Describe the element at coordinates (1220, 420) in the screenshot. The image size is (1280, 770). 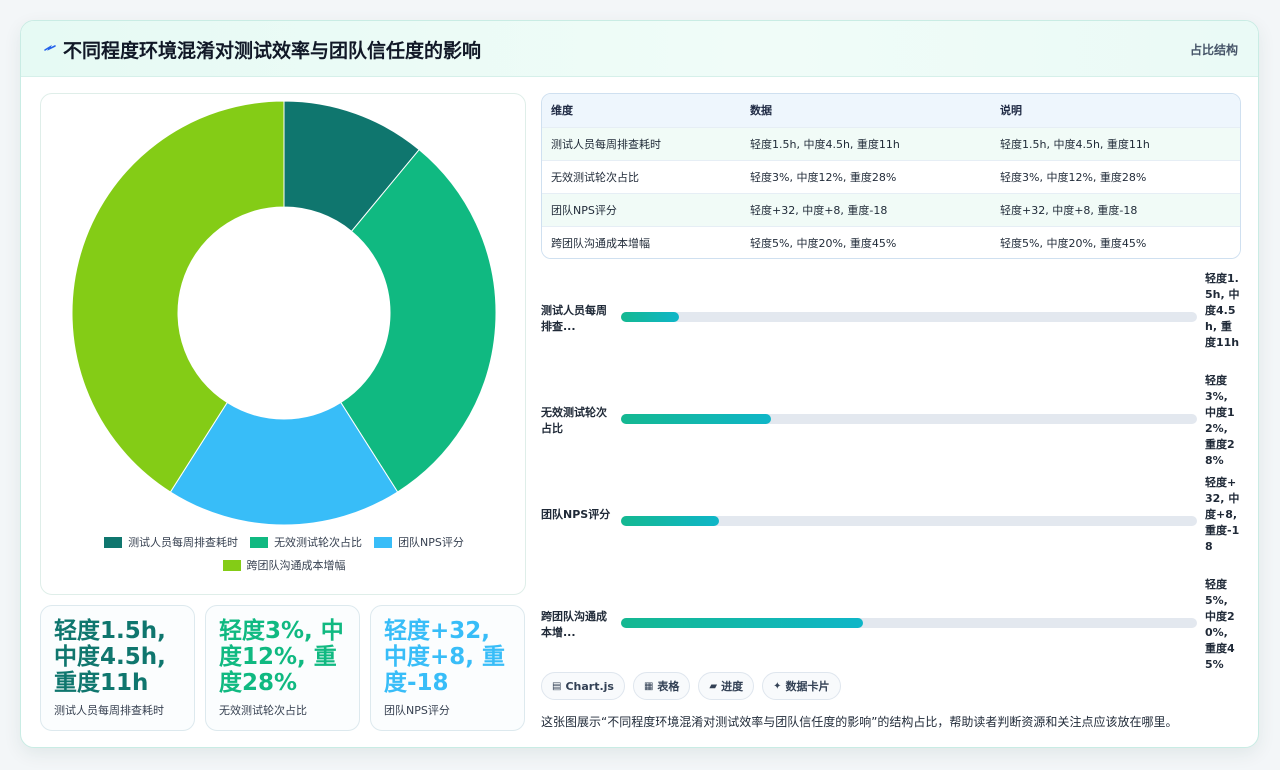
I see `progress-value: 轻度3%, 中度12%, 重度28%` at that location.